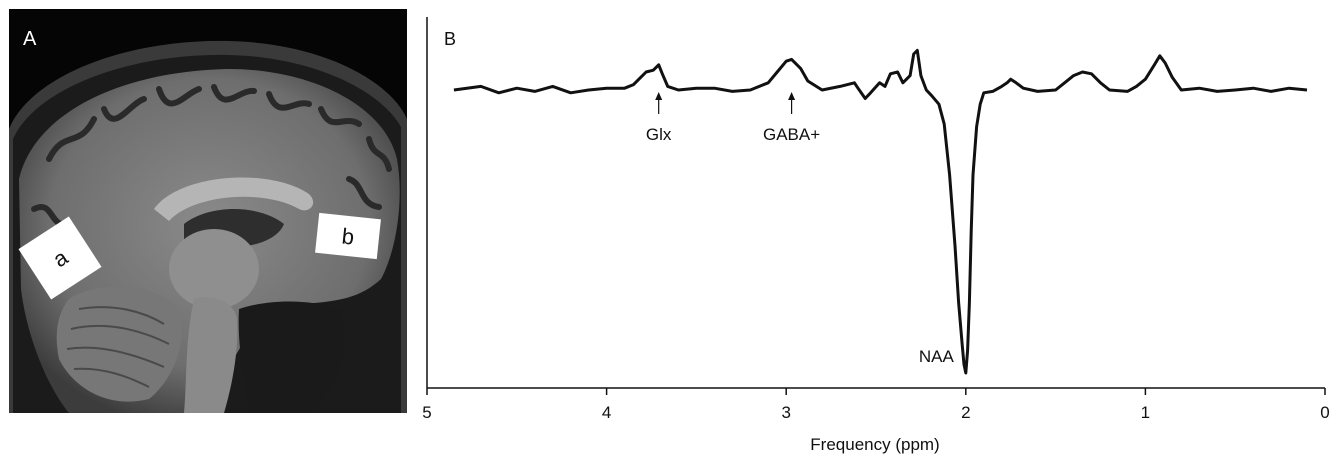 The height and width of the screenshot is (463, 1343). Describe the element at coordinates (1324, 412) in the screenshot. I see `x-tick-label: 0` at that location.